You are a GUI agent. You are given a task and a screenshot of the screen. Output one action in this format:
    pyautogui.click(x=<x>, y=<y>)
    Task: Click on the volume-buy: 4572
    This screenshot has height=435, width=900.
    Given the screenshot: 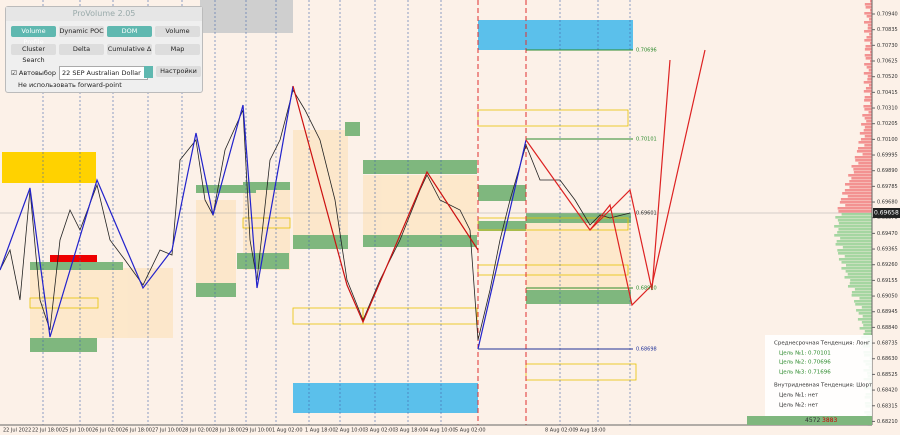 What is the action you would take?
    pyautogui.click(x=812, y=420)
    